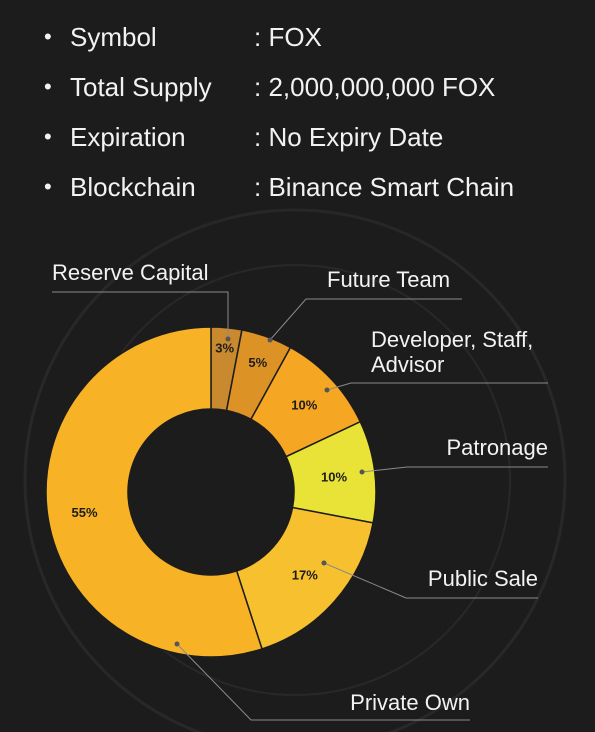 Image resolution: width=595 pixels, height=732 pixels. I want to click on info-row-symbol: • Symbol : FOX, so click(279, 37).